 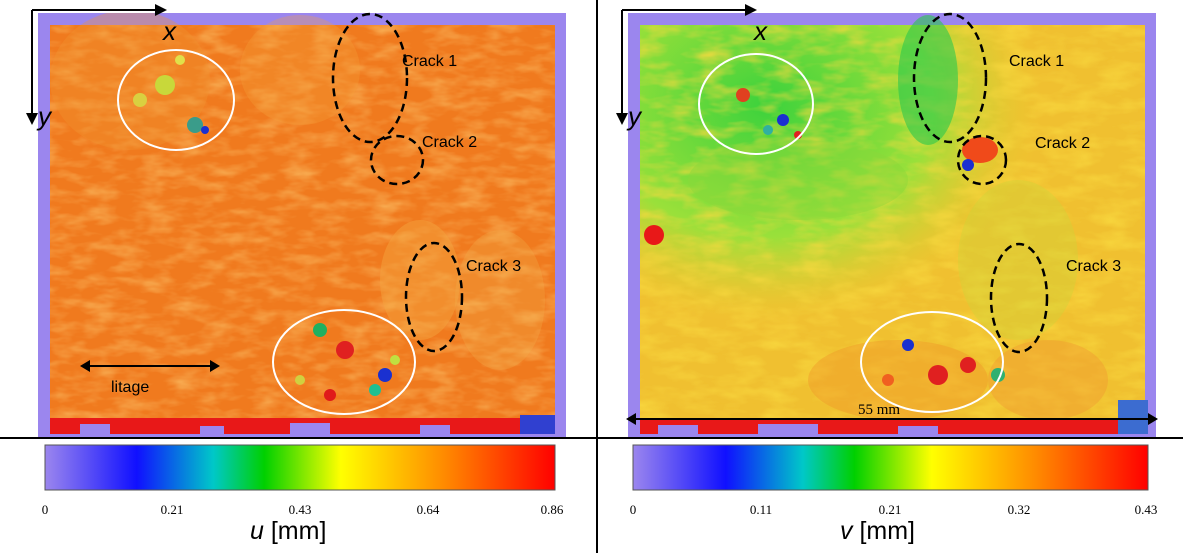 What do you see at coordinates (890, 467) in the screenshot?
I see `v-colorbar` at bounding box center [890, 467].